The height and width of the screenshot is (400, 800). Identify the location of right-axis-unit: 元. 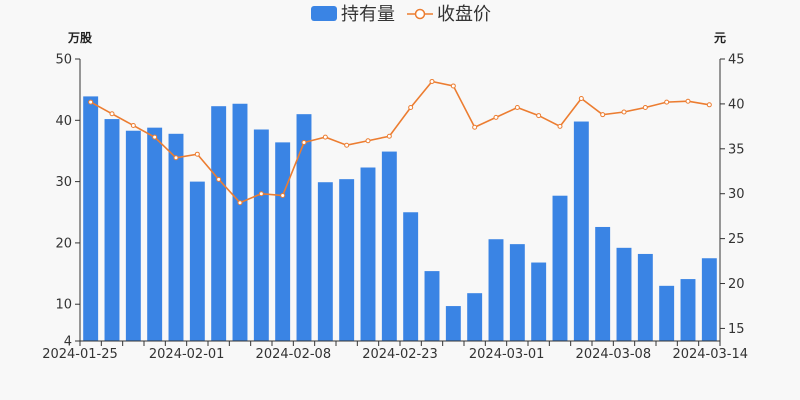
(720, 38).